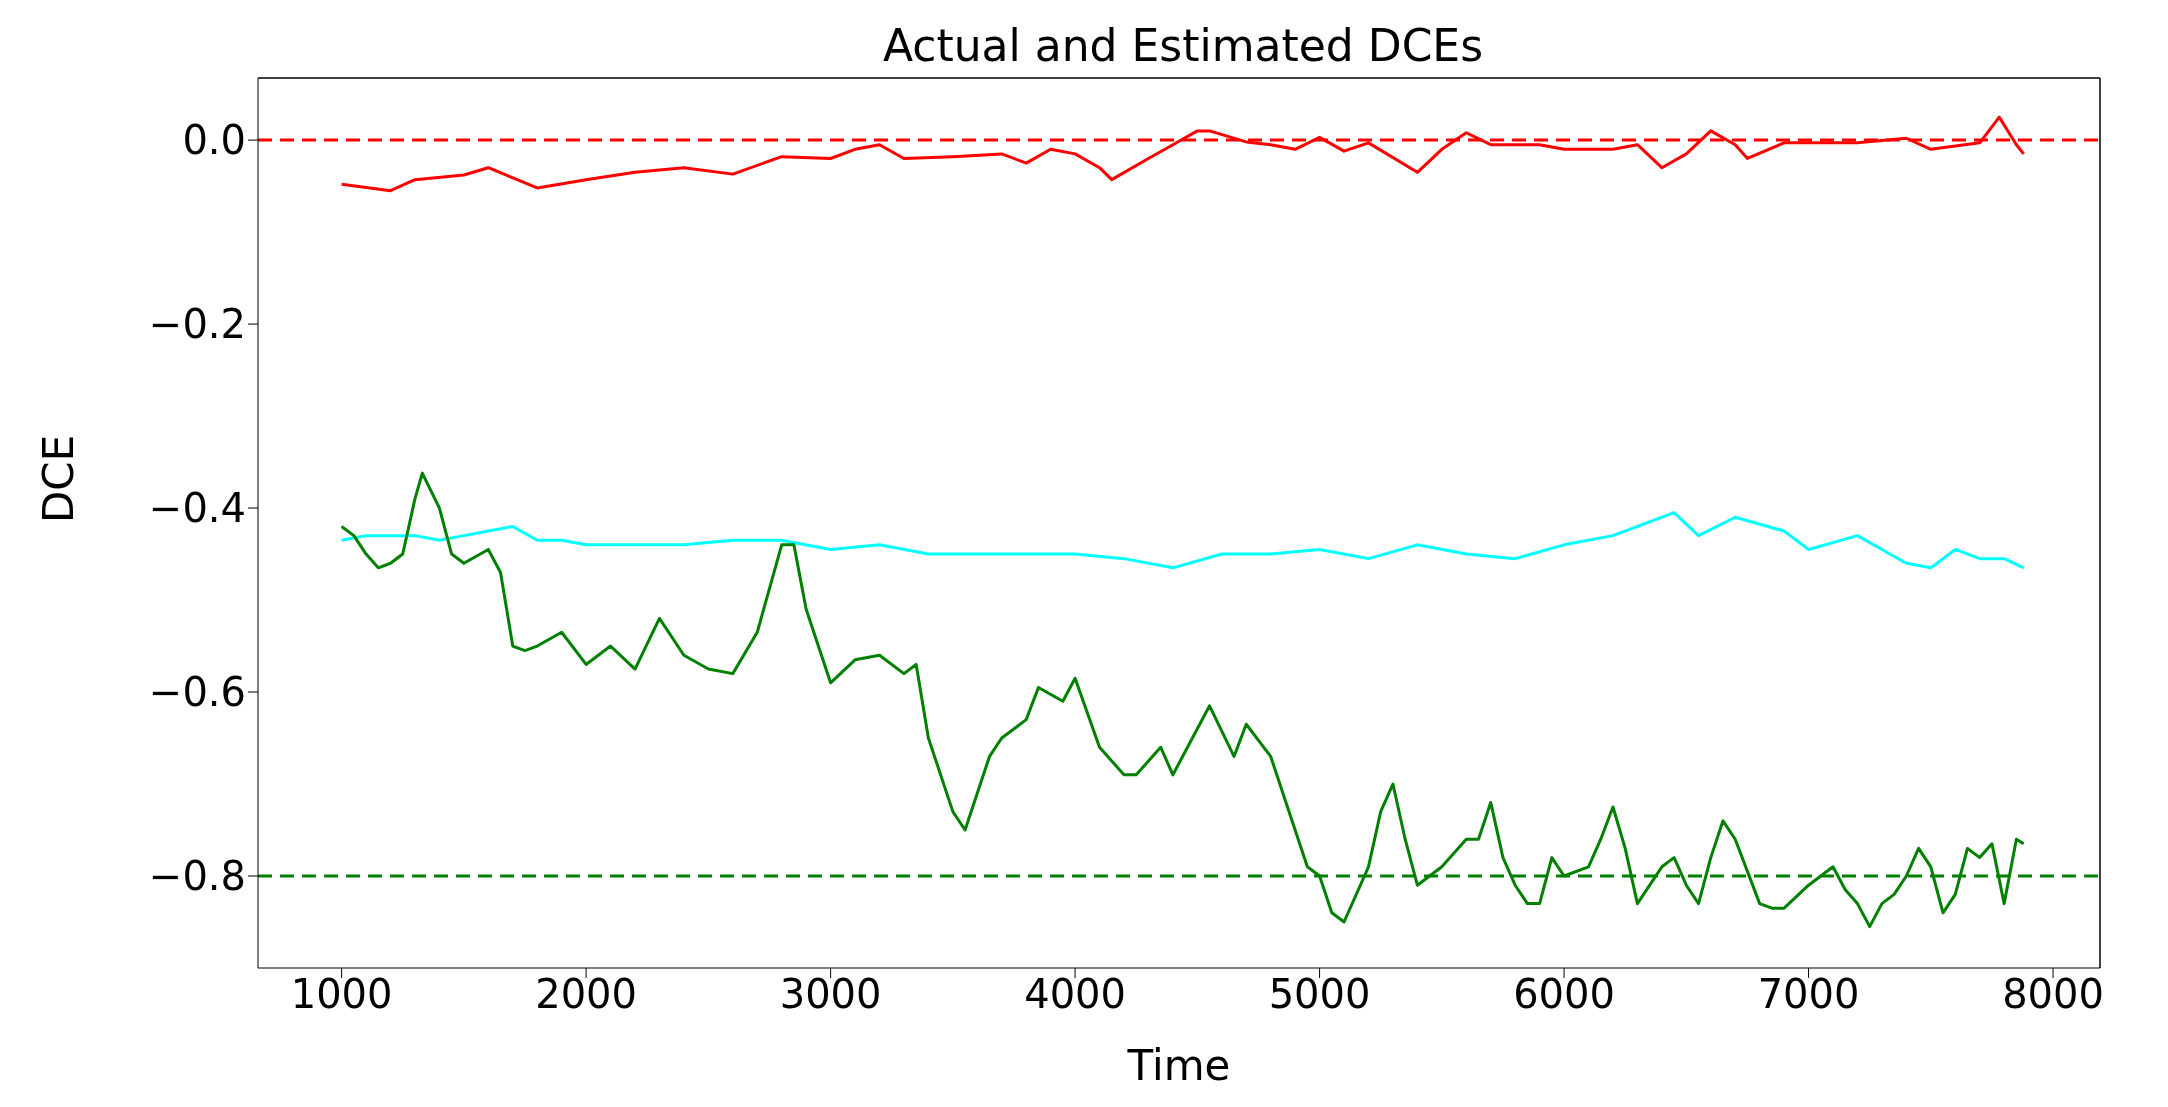  What do you see at coordinates (1183, 540) in the screenshot?
I see `line-series` at bounding box center [1183, 540].